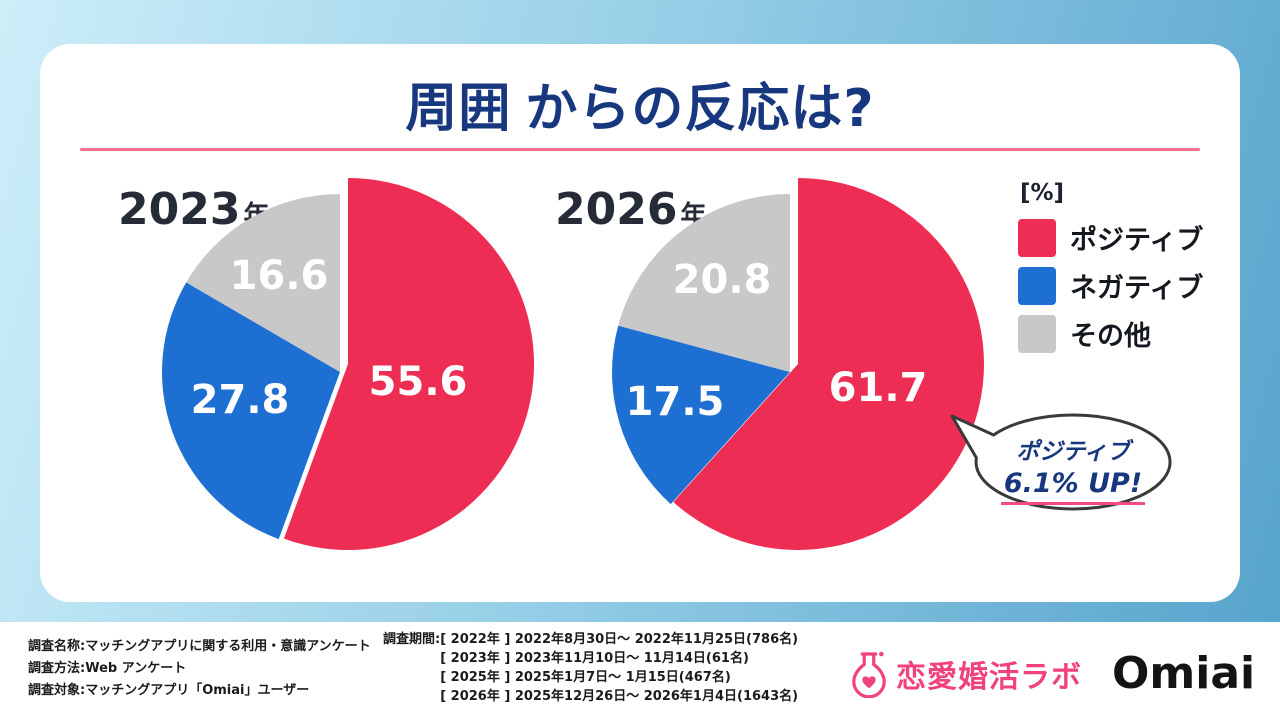  What do you see at coordinates (1037, 285) in the screenshot?
I see `legend-swatch-negative` at bounding box center [1037, 285].